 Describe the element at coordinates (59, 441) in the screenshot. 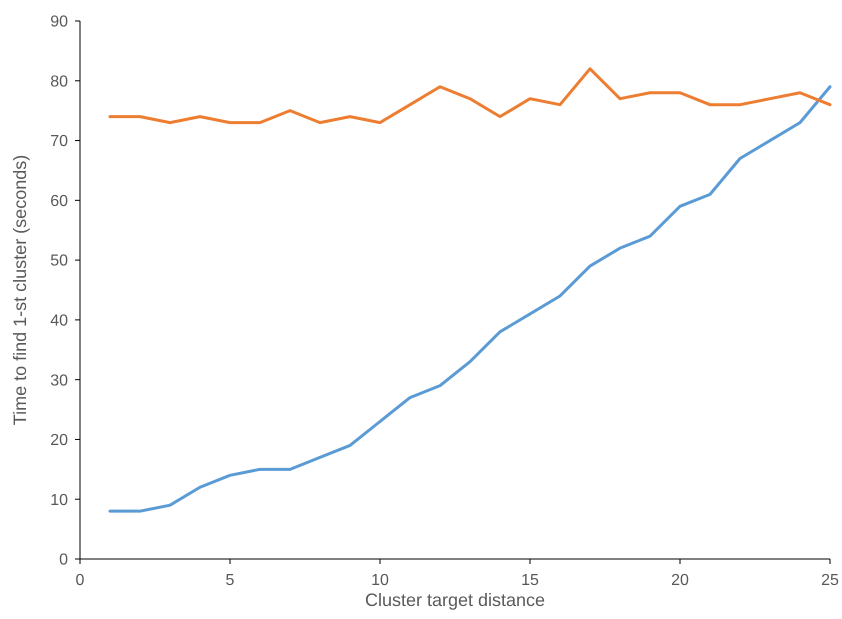

I see `y-tick-label: 20` at that location.